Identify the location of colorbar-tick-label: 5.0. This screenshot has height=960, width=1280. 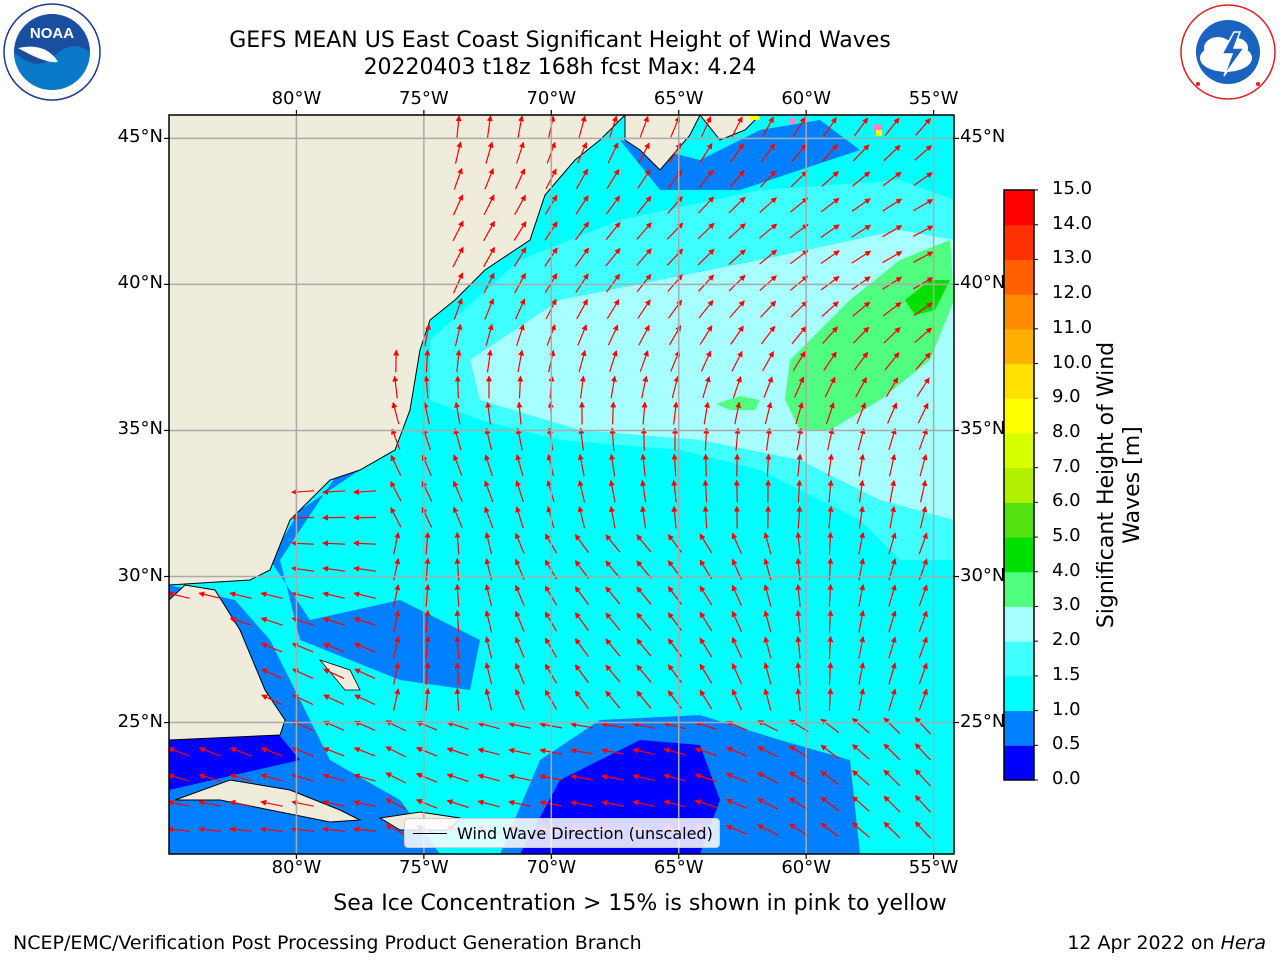
(1066, 536).